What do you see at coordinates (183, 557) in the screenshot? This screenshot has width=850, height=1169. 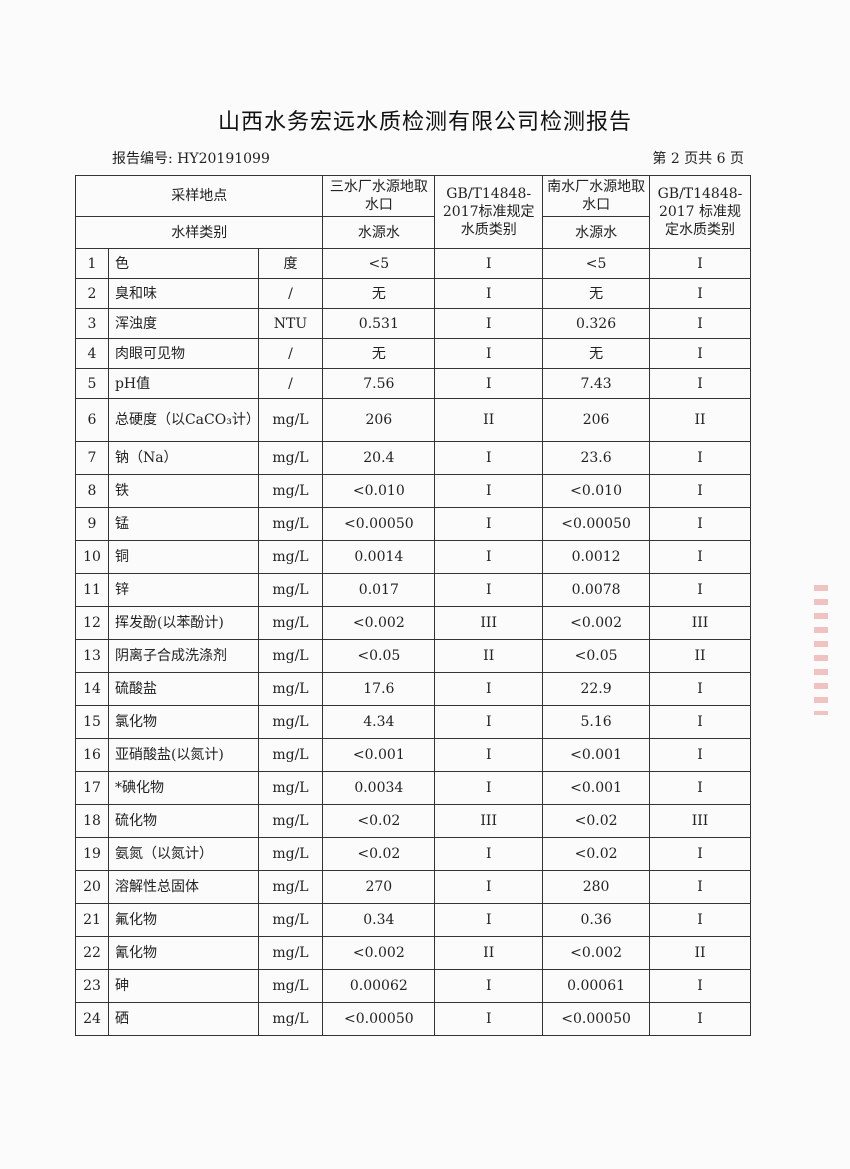 I see `item-name: 铜` at bounding box center [183, 557].